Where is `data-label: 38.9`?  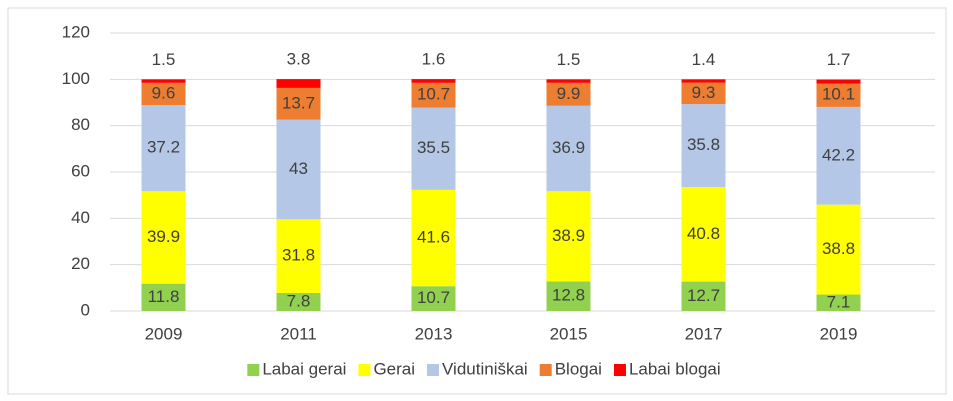
data-label: 38.9 is located at coordinates (568, 235).